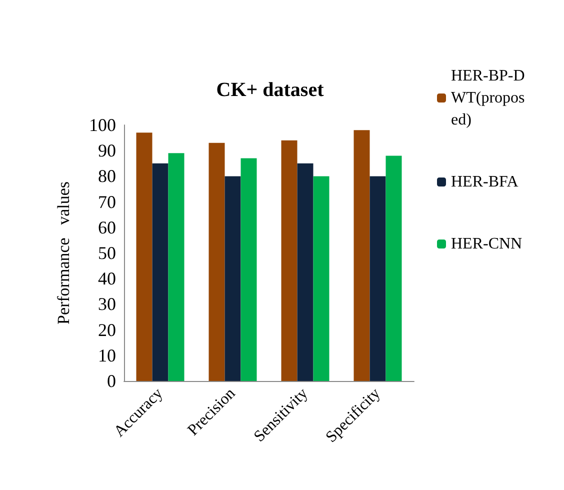  What do you see at coordinates (270, 90) in the screenshot?
I see `chart-title: CK+ dataset` at bounding box center [270, 90].